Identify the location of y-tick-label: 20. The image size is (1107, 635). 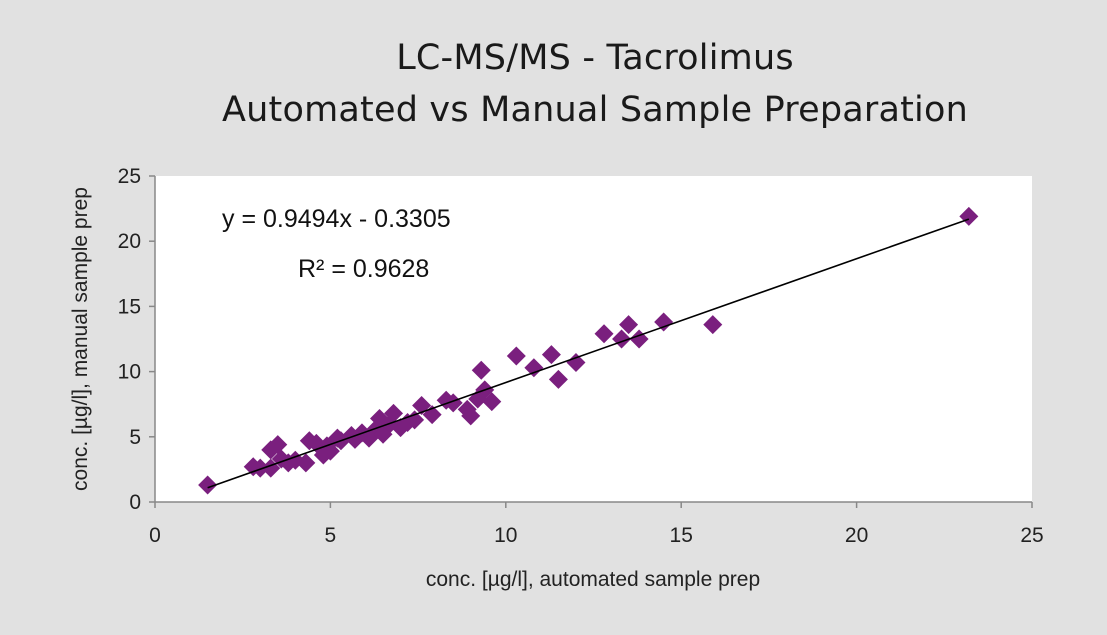
(129, 241).